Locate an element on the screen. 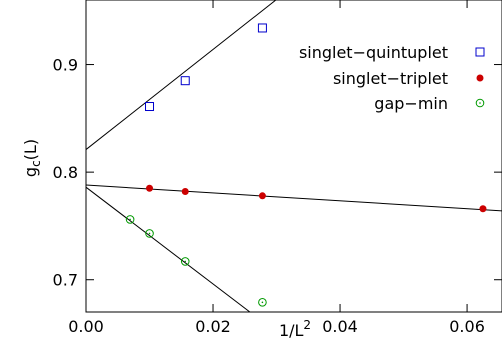  y-tick-label: 0.9 is located at coordinates (65, 65).